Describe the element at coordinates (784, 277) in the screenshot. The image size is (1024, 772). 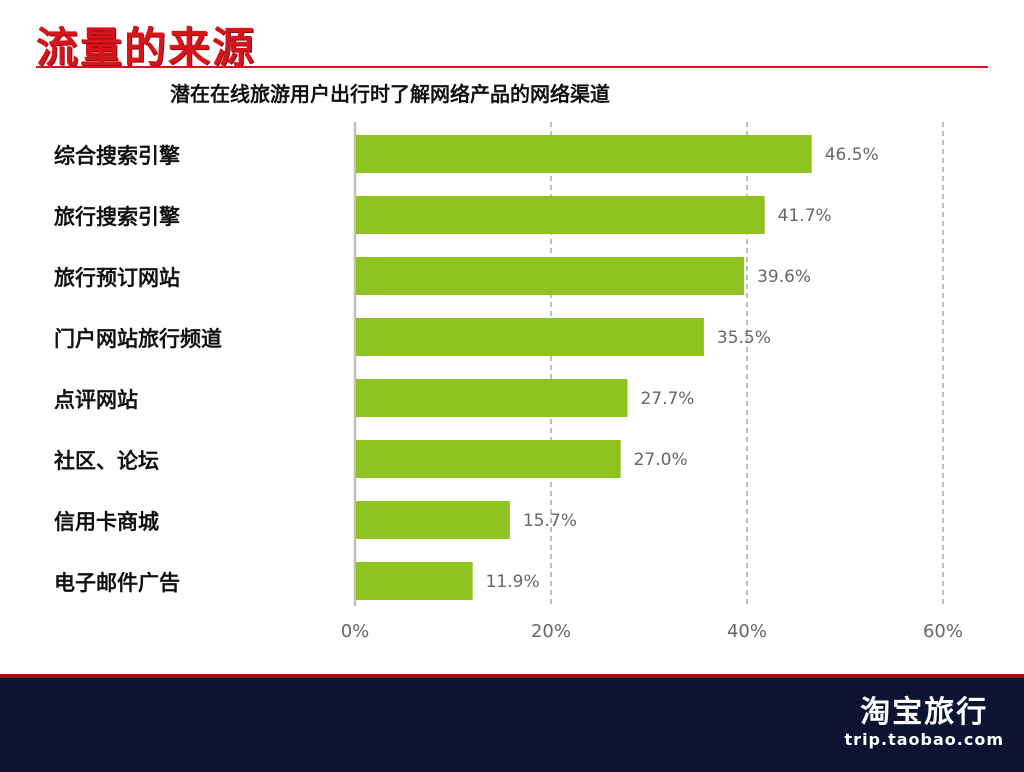
I see `value-label: 39.6%` at that location.